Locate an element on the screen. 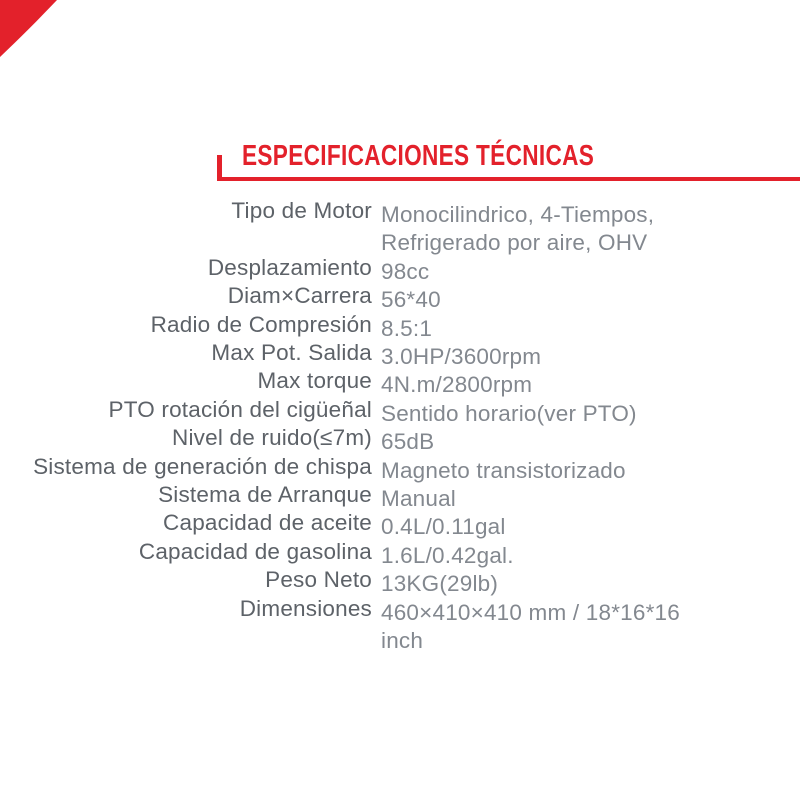 Image resolution: width=800 pixels, height=800 pixels. spec-value: Magneto transistorizado is located at coordinates (503, 470).